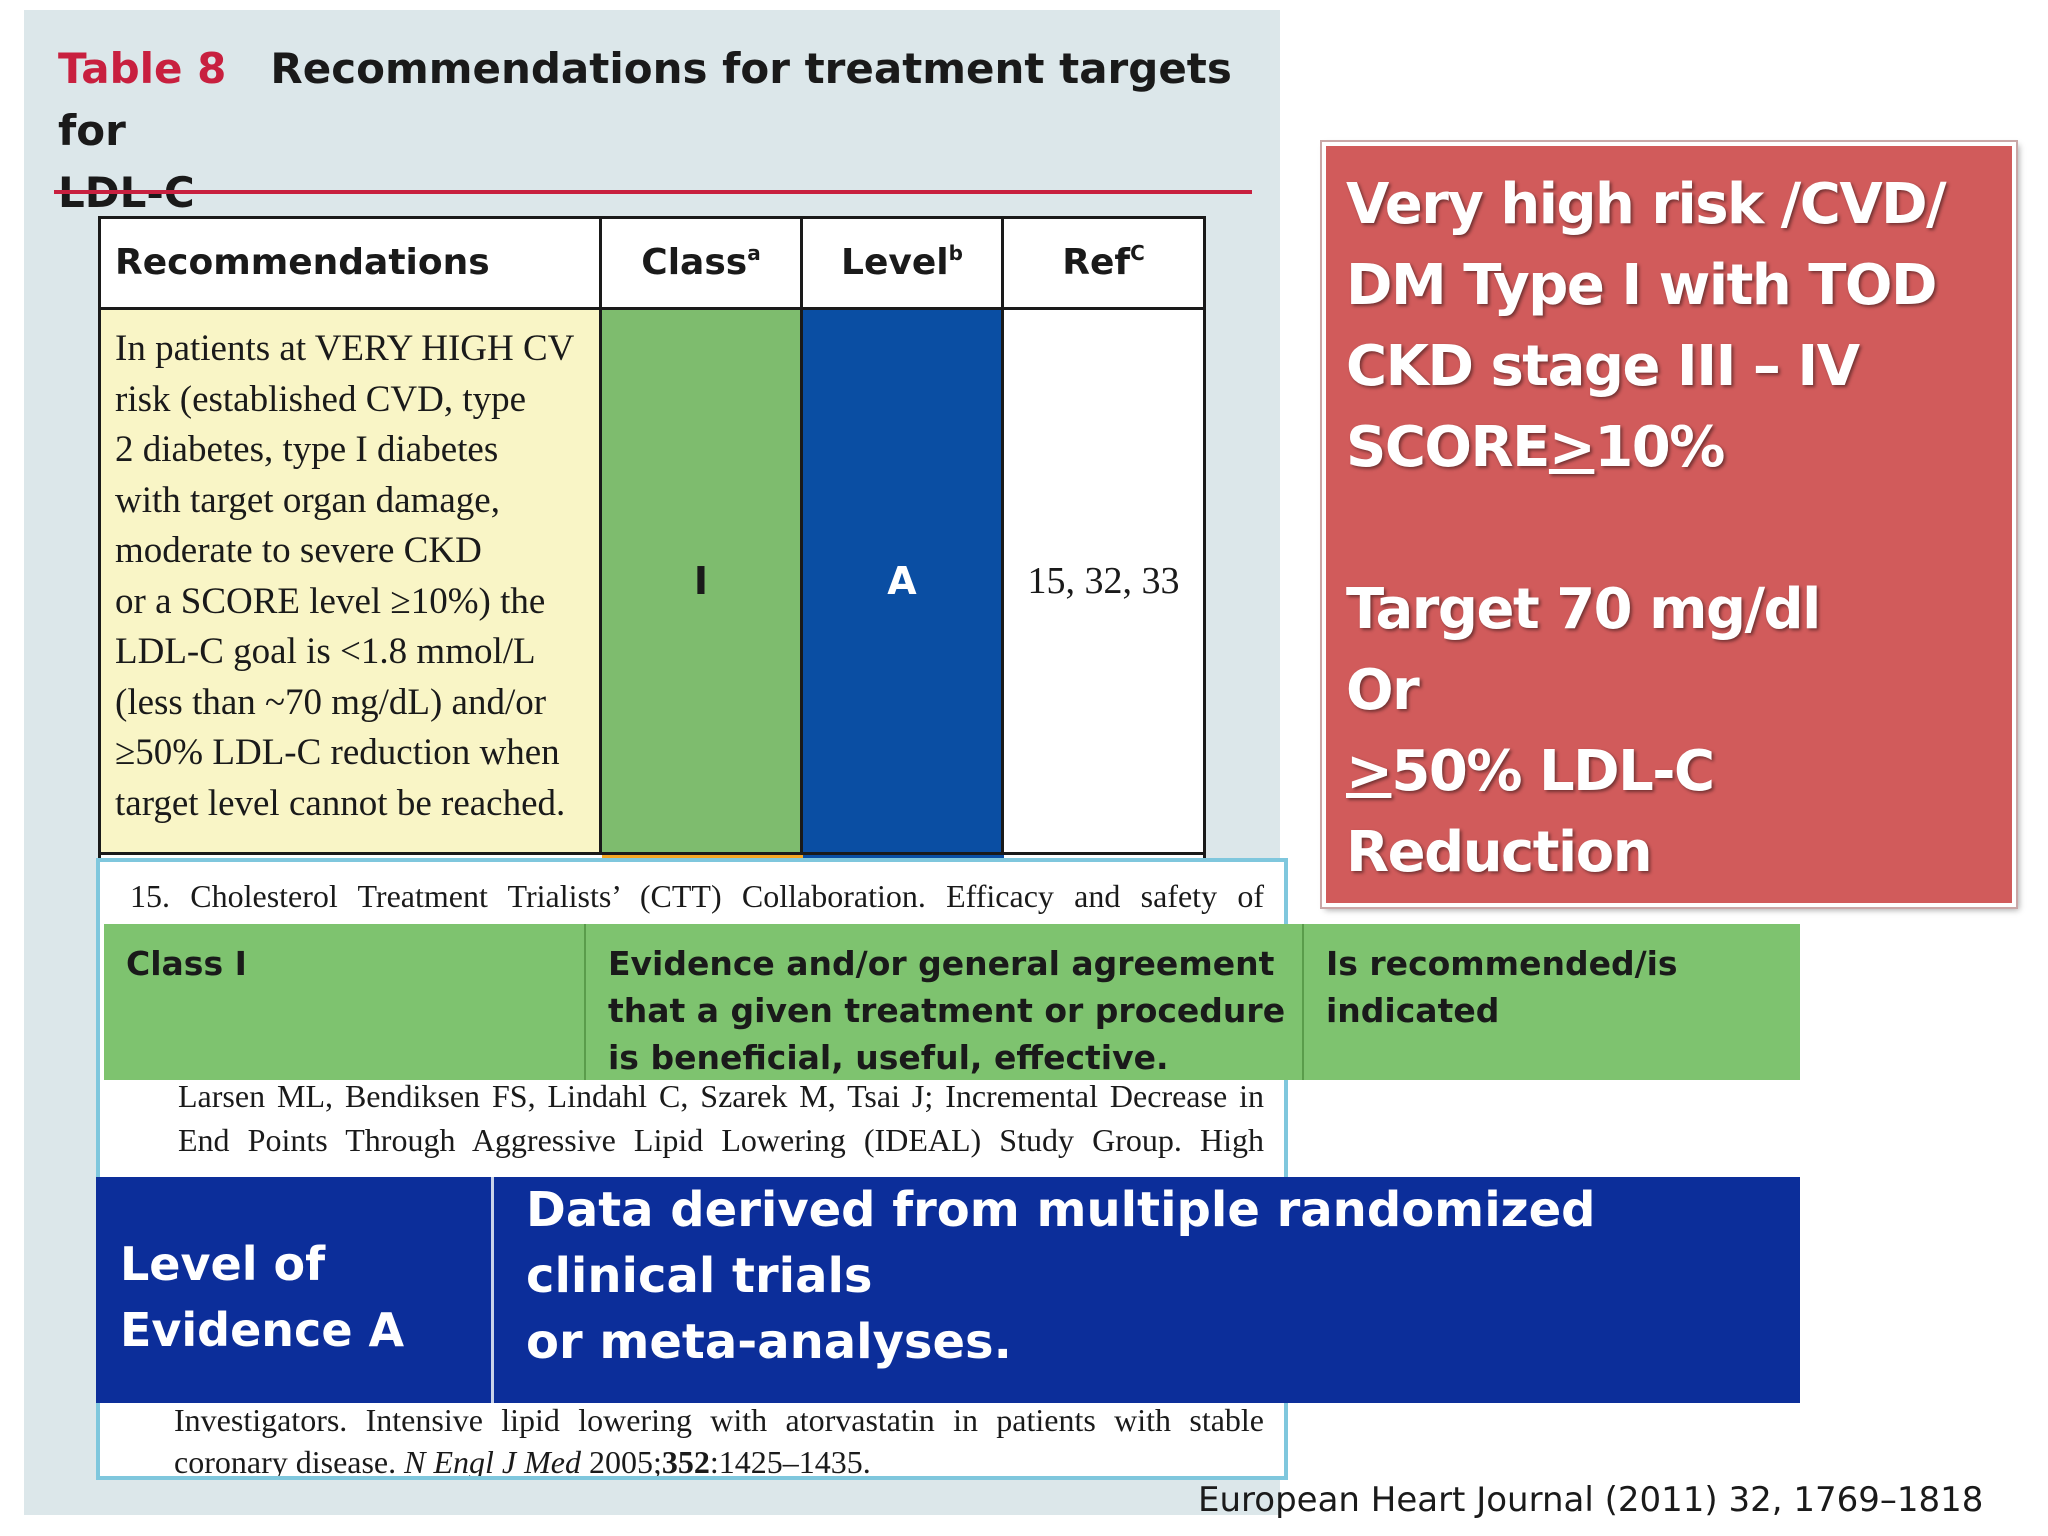  What do you see at coordinates (653, 192) in the screenshot?
I see `title-divider` at bounding box center [653, 192].